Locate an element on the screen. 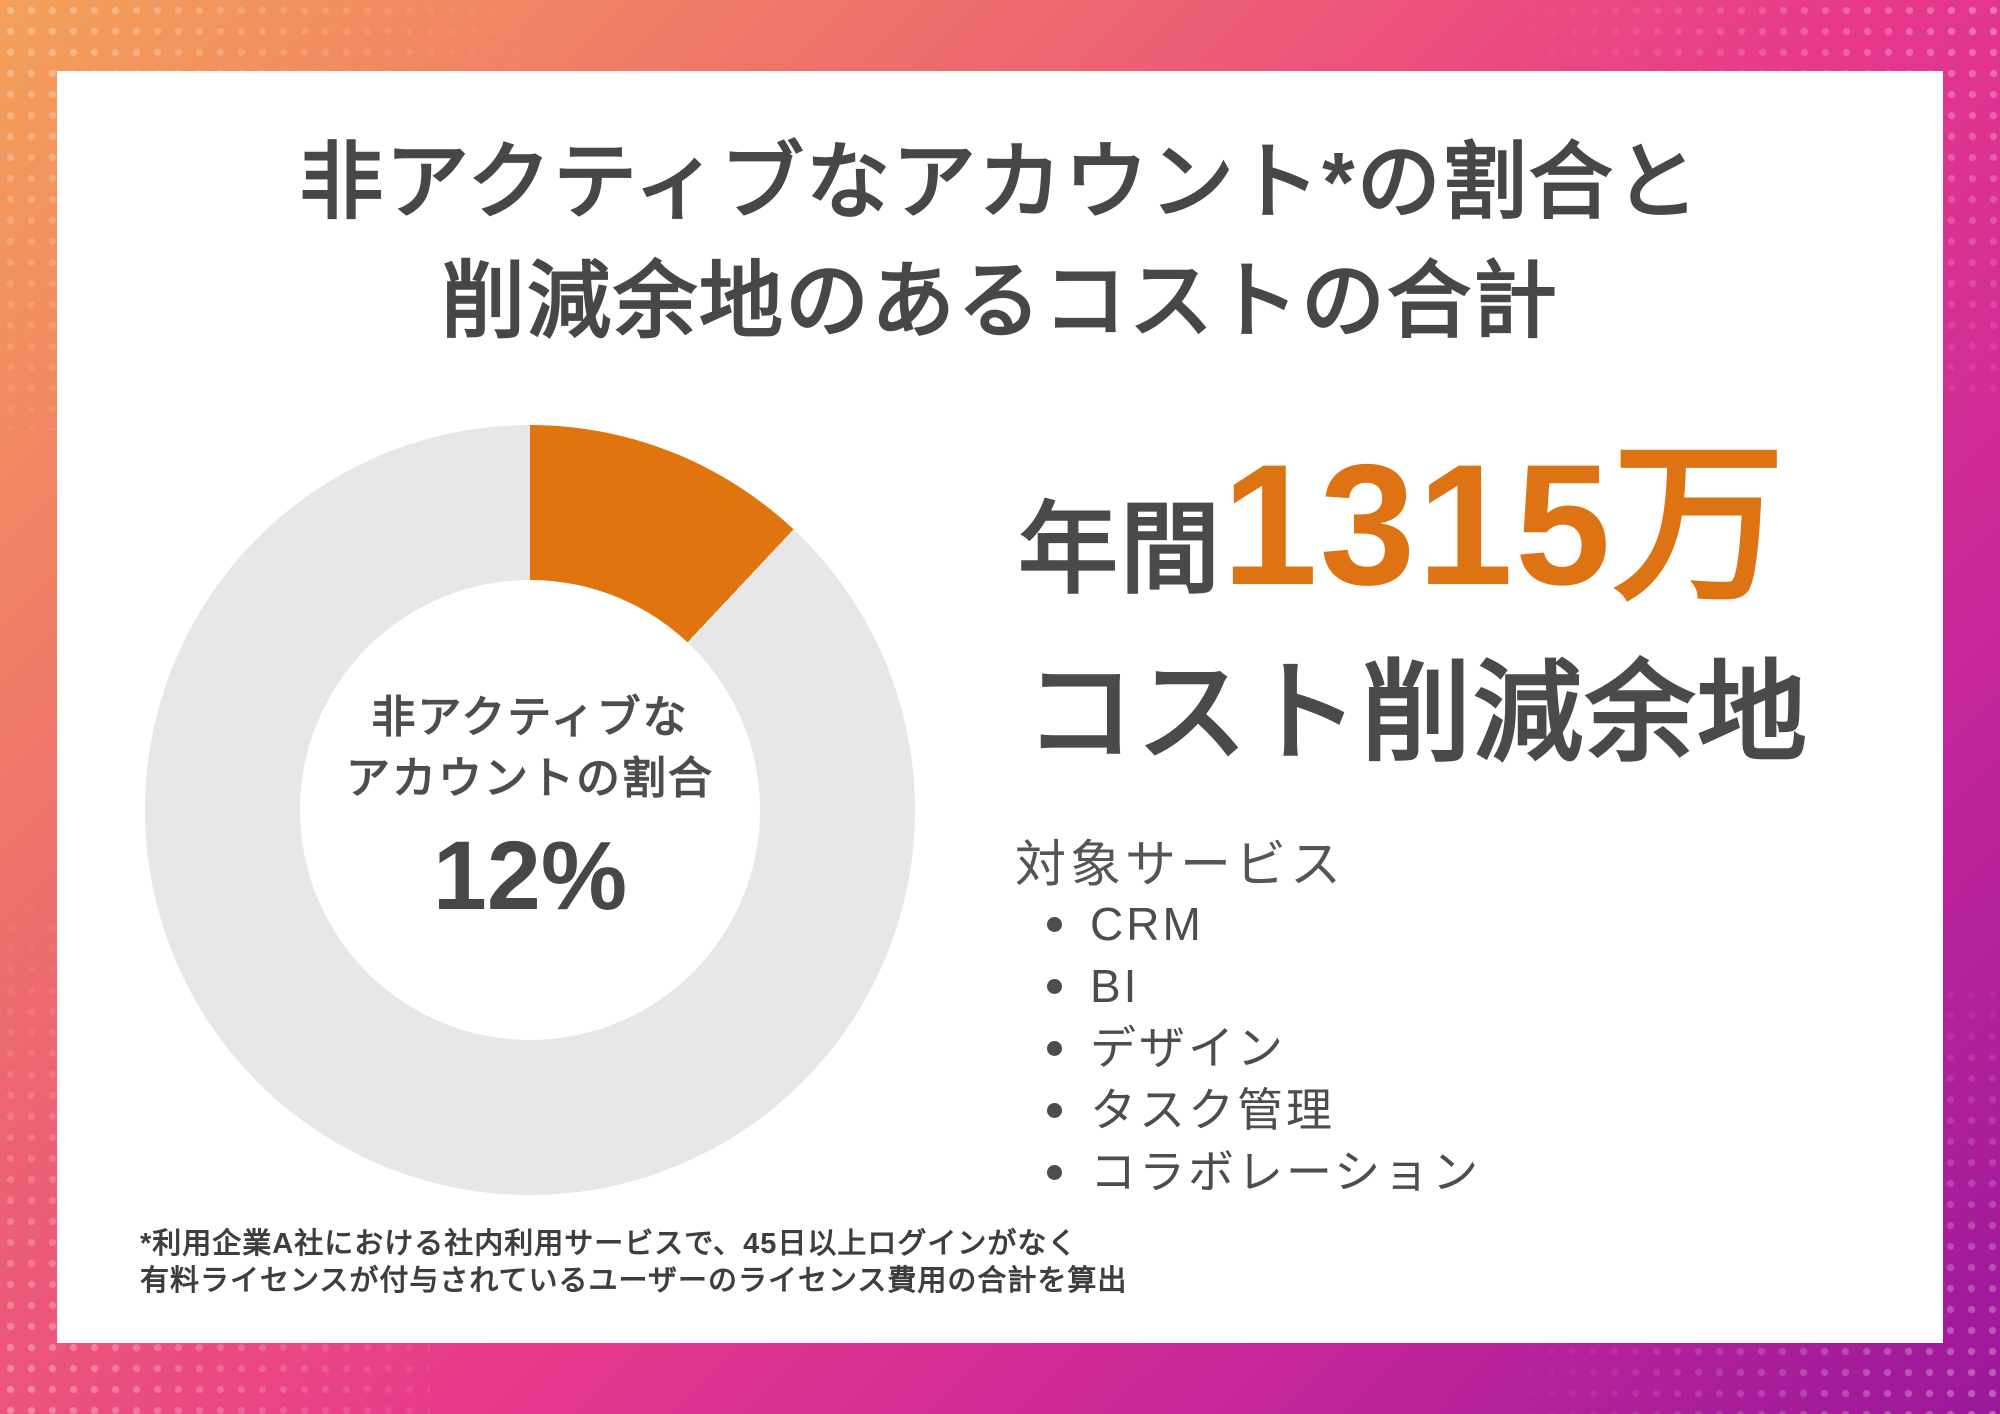 The width and height of the screenshot is (2000, 1414). service-item: CRM is located at coordinates (1264, 924).